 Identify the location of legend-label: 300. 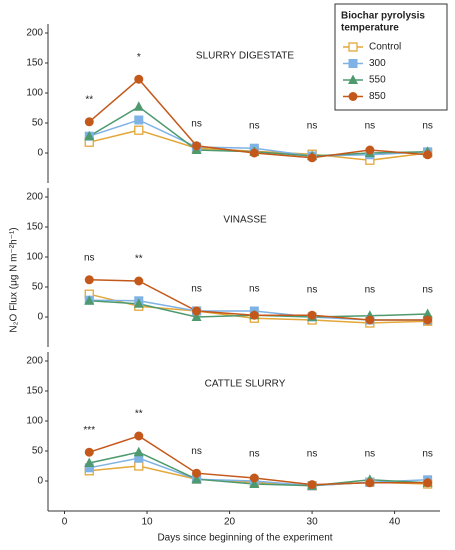
(377, 63).